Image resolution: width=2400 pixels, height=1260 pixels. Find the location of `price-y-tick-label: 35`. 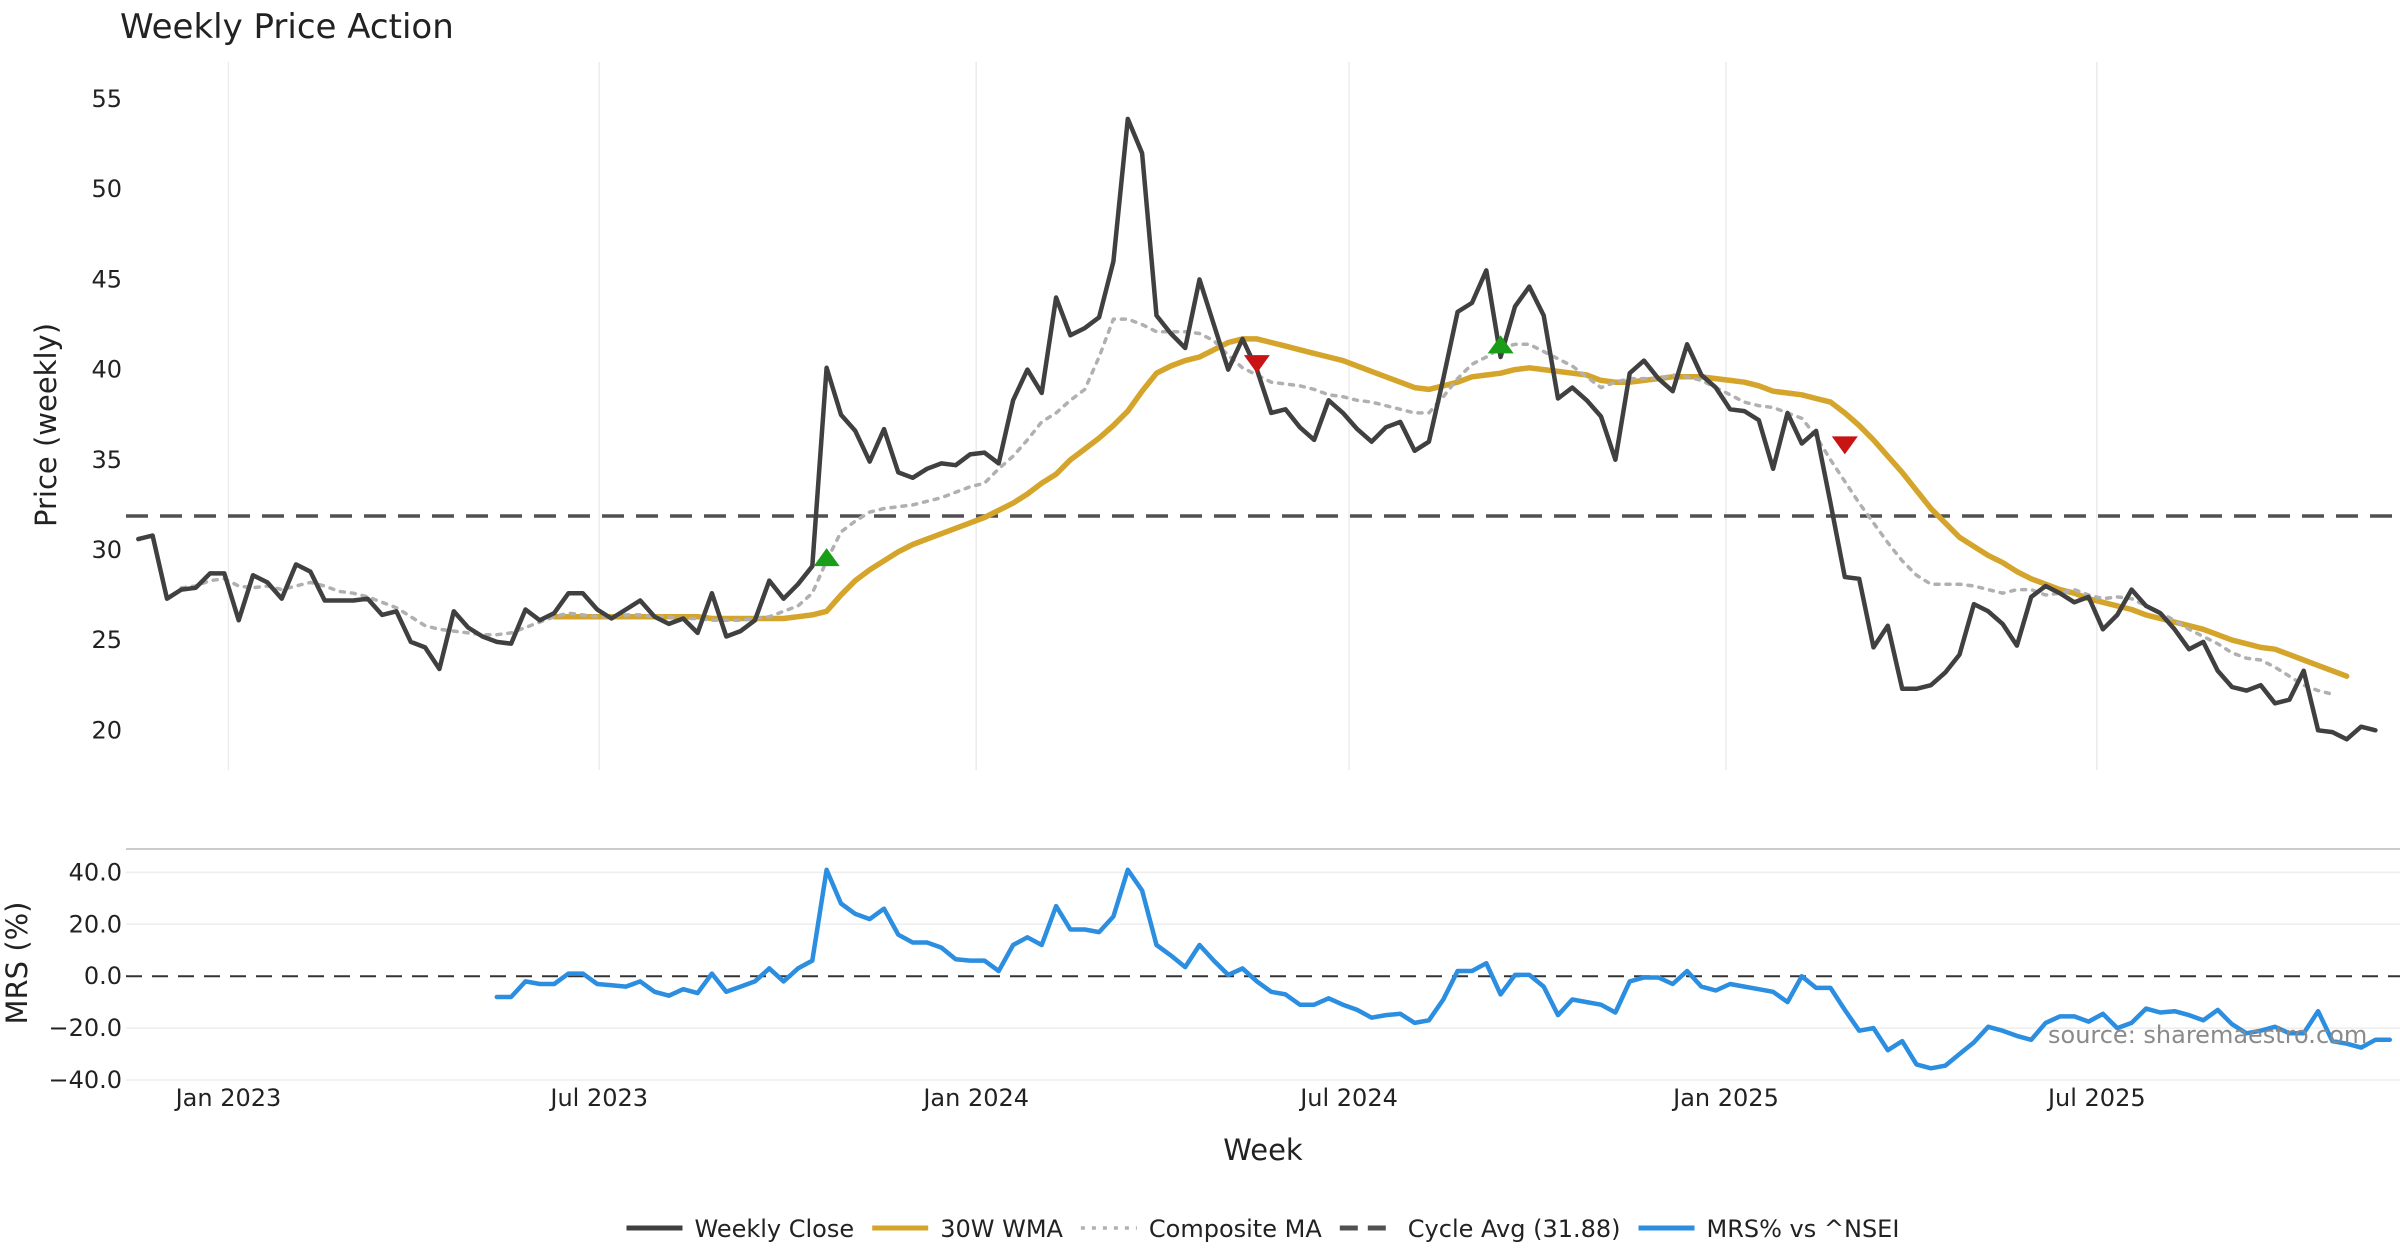

price-y-tick-label: 35 is located at coordinates (106, 460).